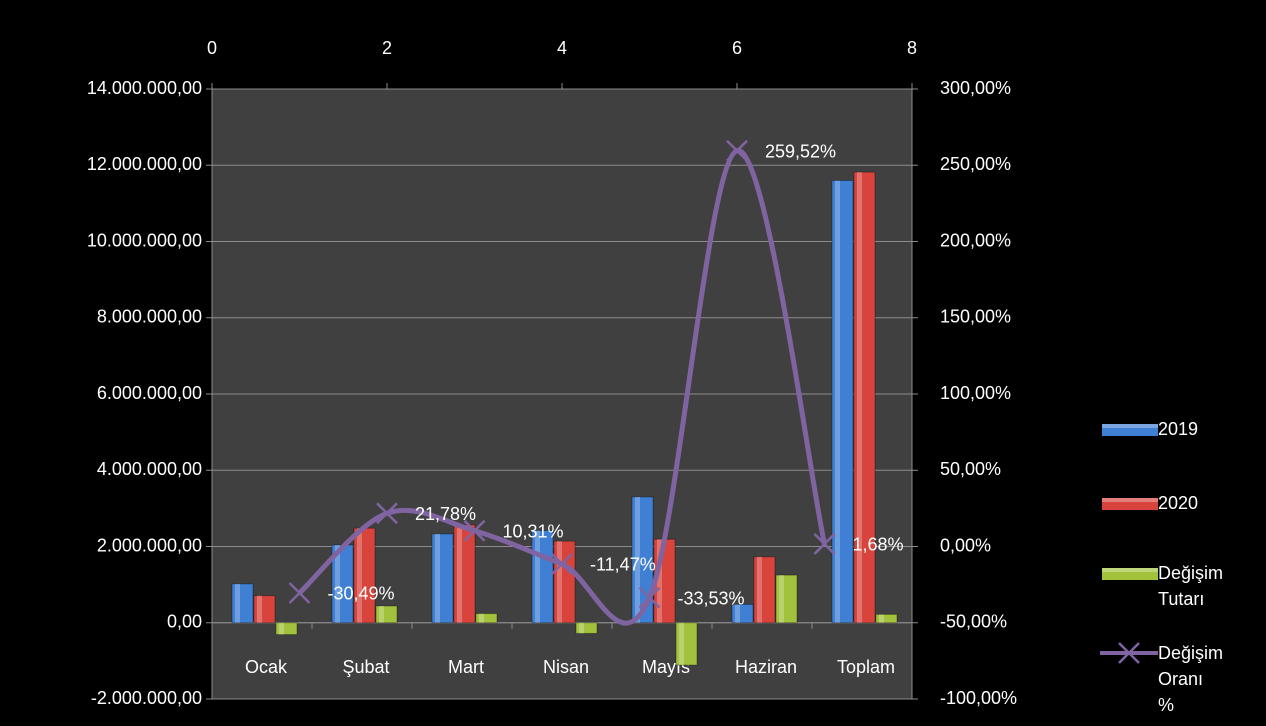  Describe the element at coordinates (912, 48) in the screenshot. I see `x2-tick-label: 8` at that location.